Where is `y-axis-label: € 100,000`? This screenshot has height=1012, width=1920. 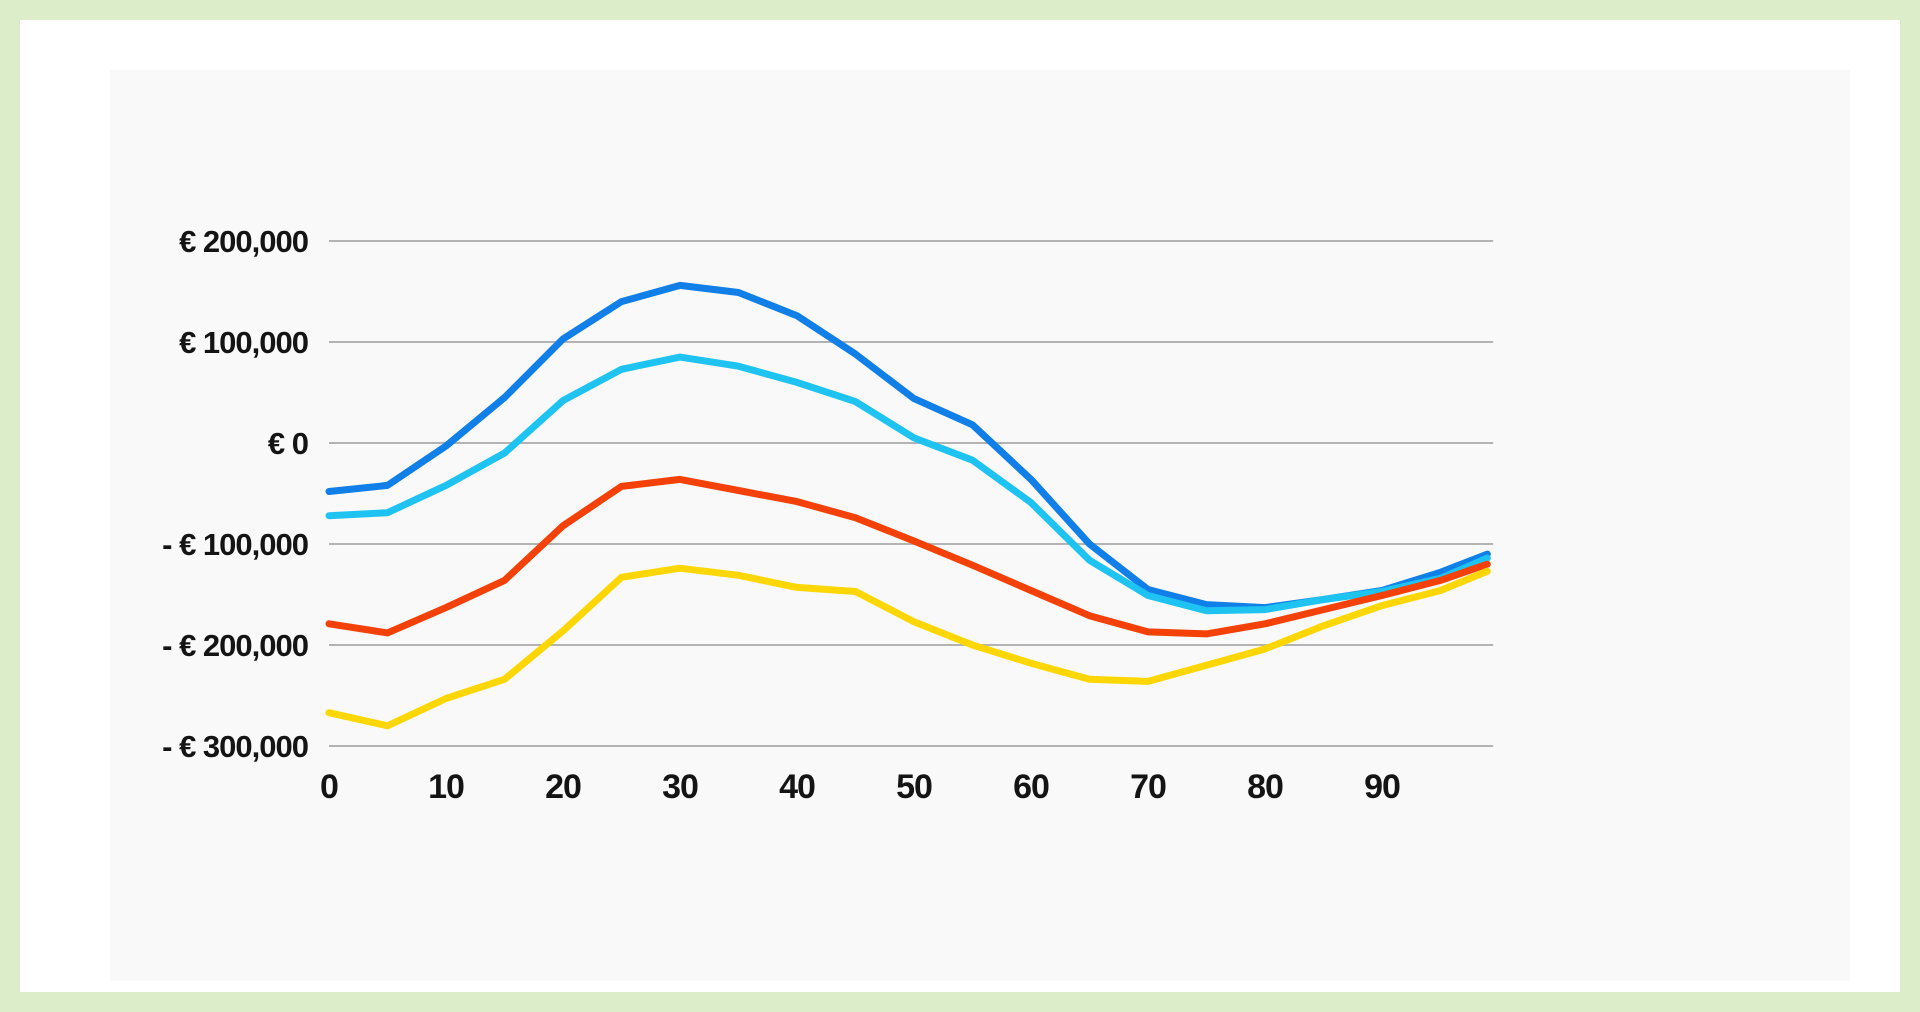 y-axis-label: € 100,000 is located at coordinates (243, 342).